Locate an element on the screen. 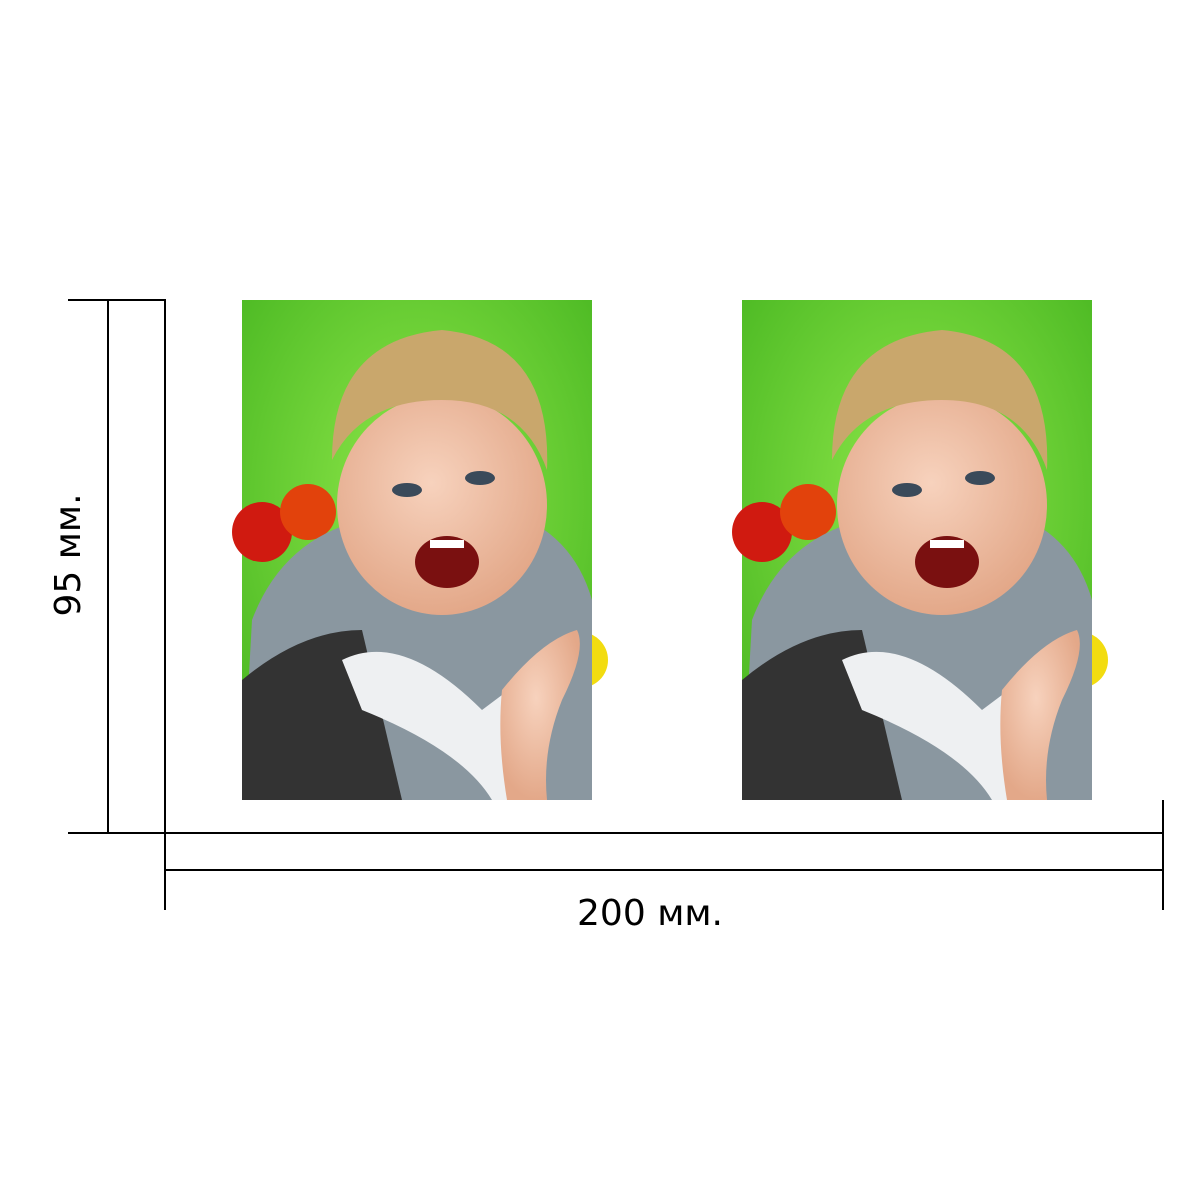 The height and width of the screenshot is (1200, 1200). height-label: 95 мм. is located at coordinates (68, 554).